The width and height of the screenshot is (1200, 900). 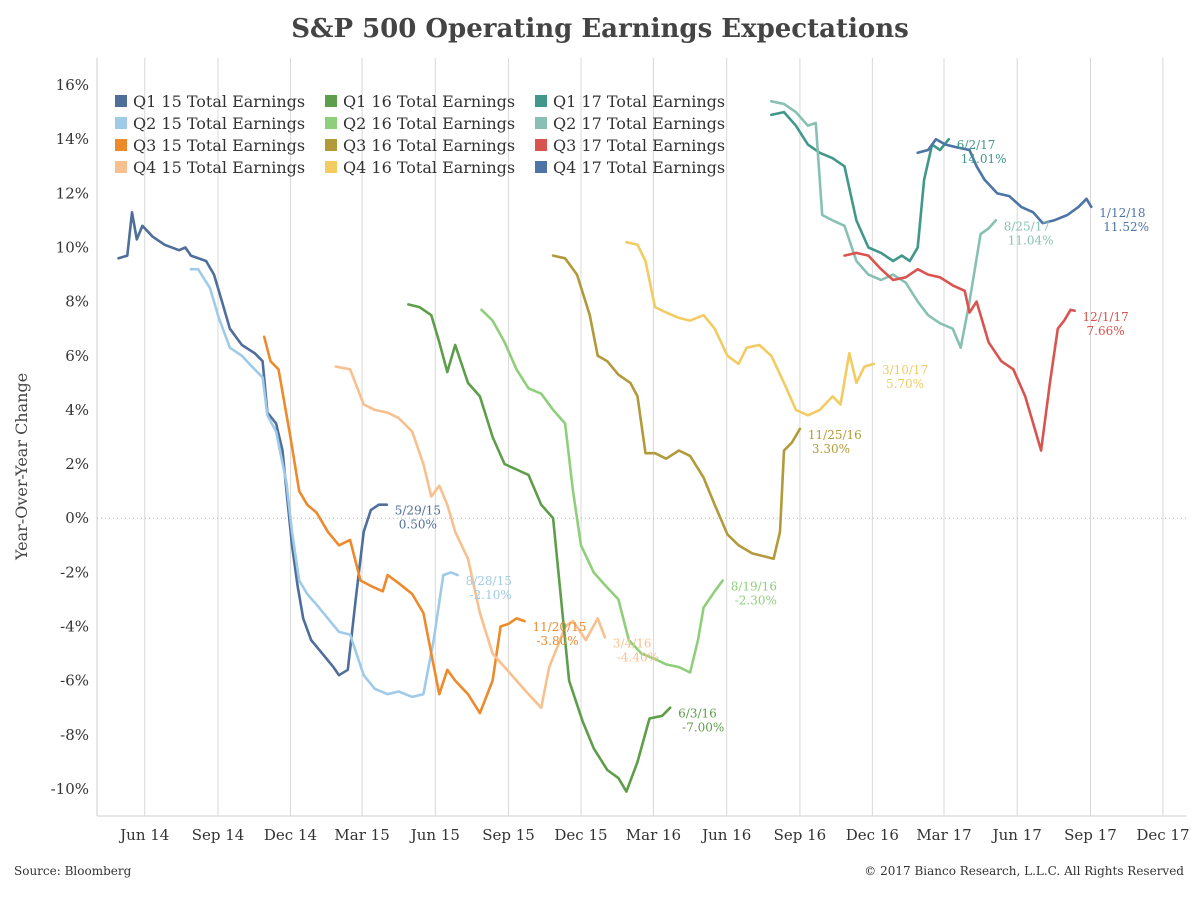 I want to click on legend-item: Q3 16 Total Earnings, so click(x=420, y=145).